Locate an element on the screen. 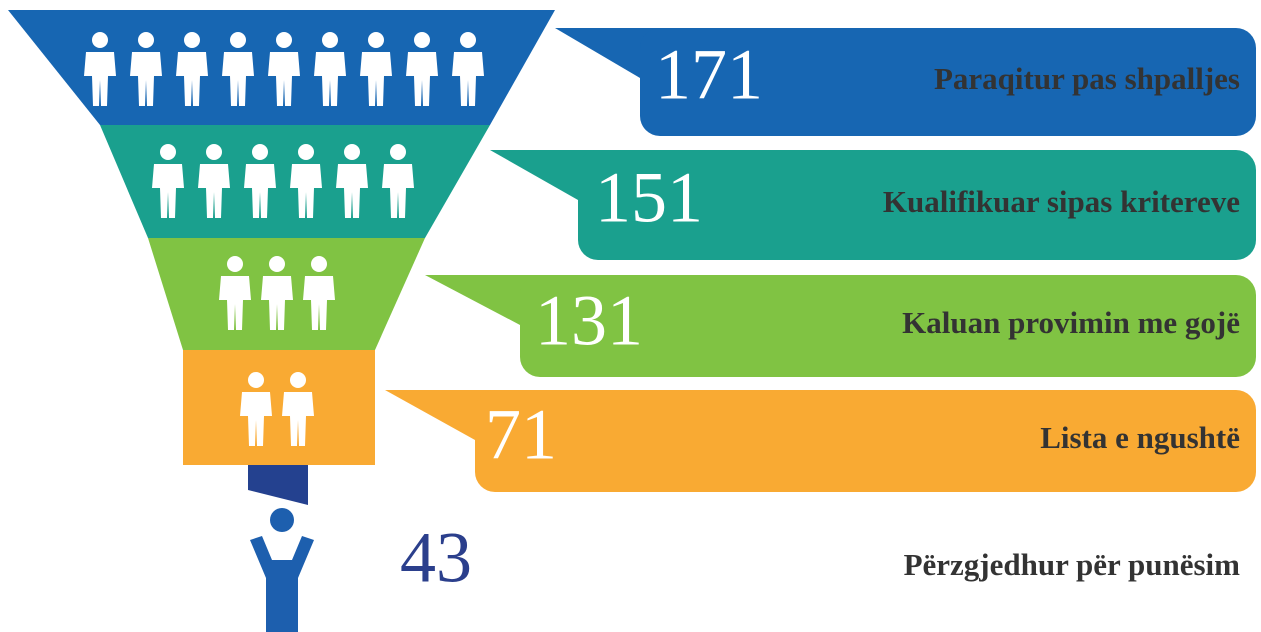  stage-value: 171 is located at coordinates (709, 75).